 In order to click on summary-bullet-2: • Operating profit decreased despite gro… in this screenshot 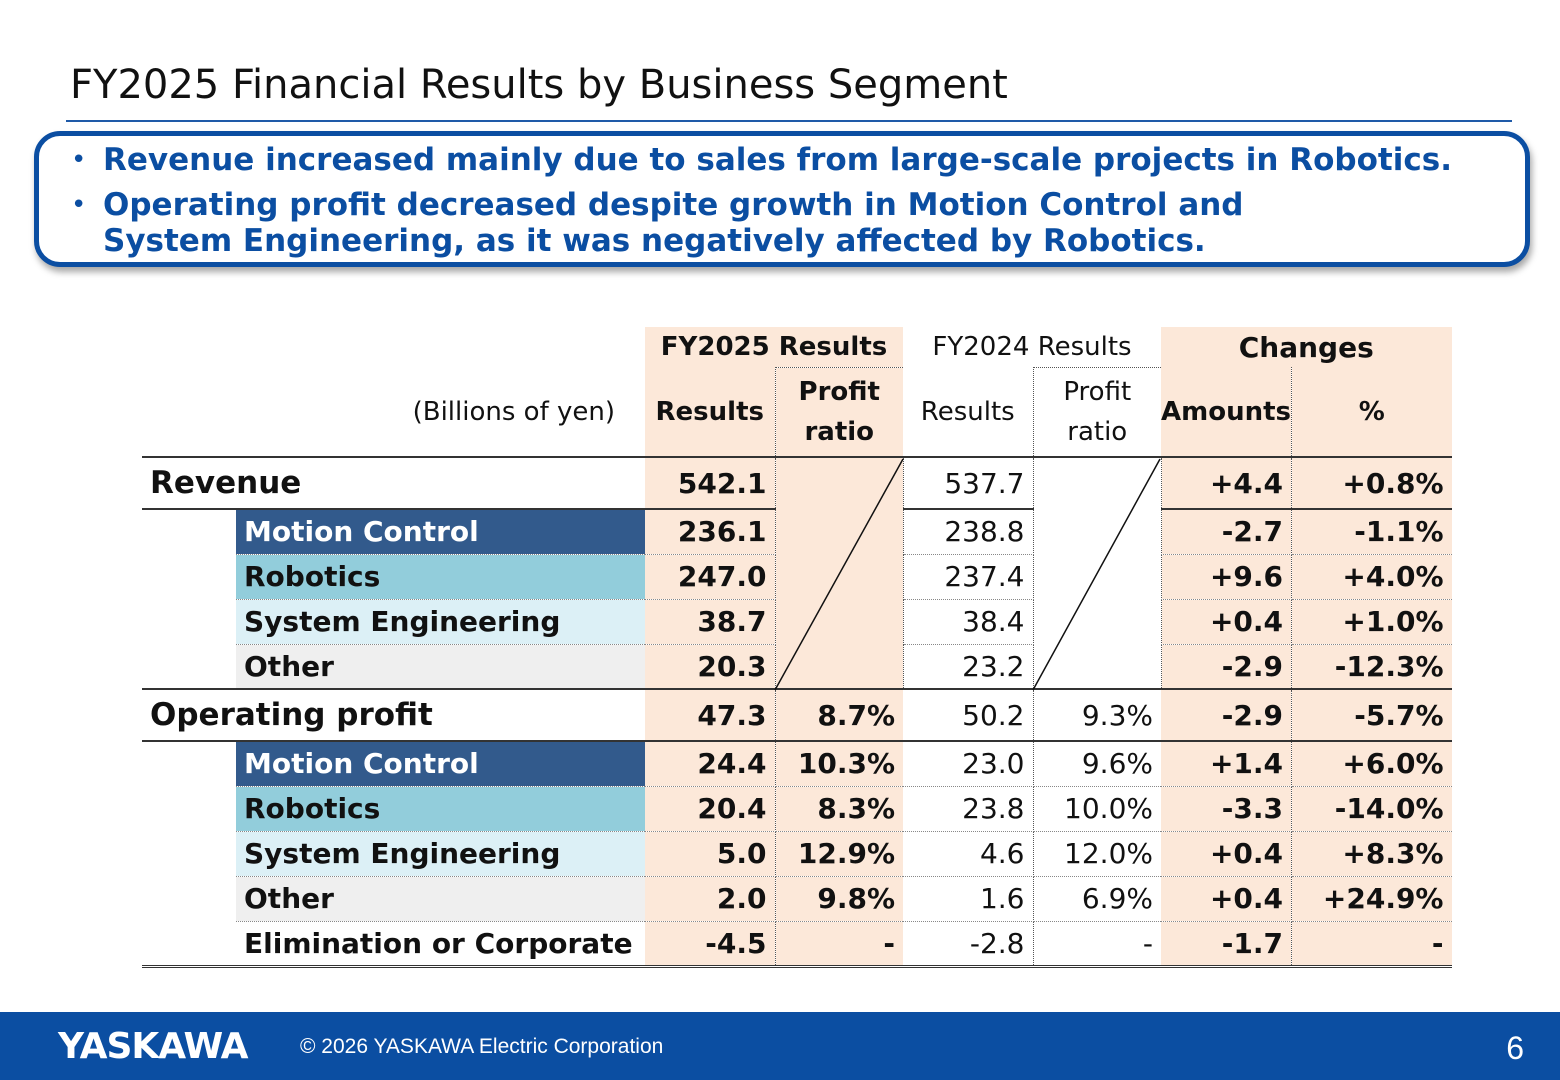, I will do `click(721, 223)`.